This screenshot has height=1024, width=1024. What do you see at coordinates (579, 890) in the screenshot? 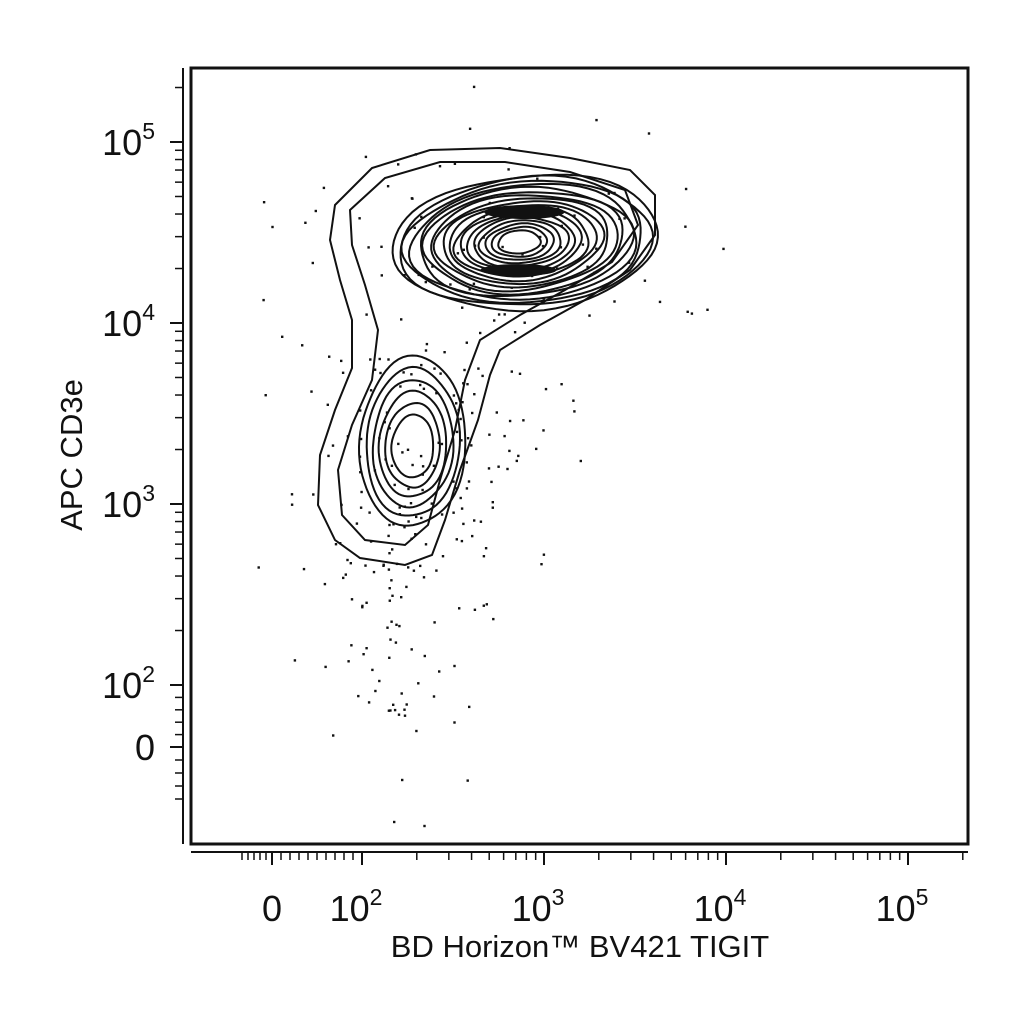
I see `x-axis: 0 10² 10³ 10⁴ 10⁵` at bounding box center [579, 890].